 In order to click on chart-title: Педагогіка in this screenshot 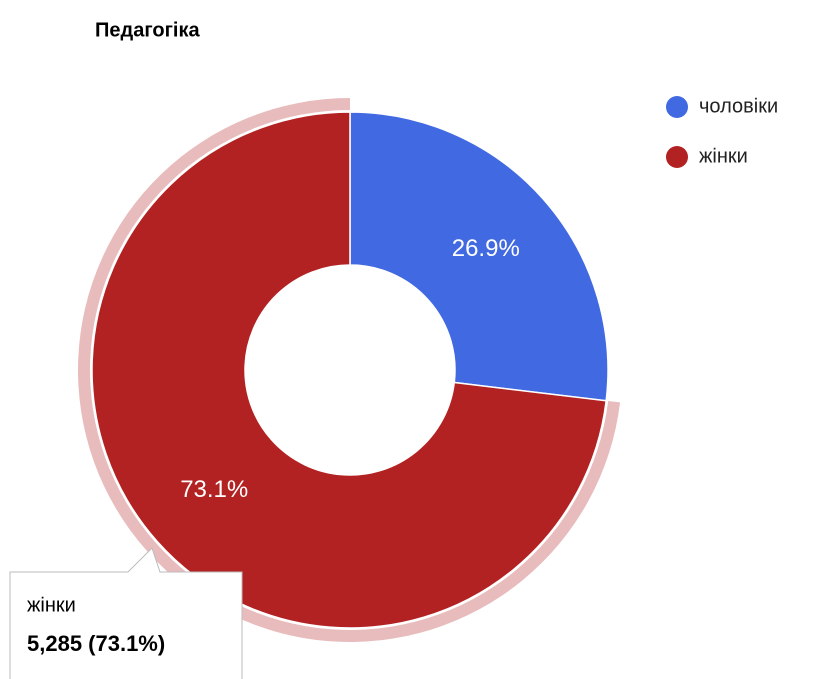, I will do `click(147, 30)`.